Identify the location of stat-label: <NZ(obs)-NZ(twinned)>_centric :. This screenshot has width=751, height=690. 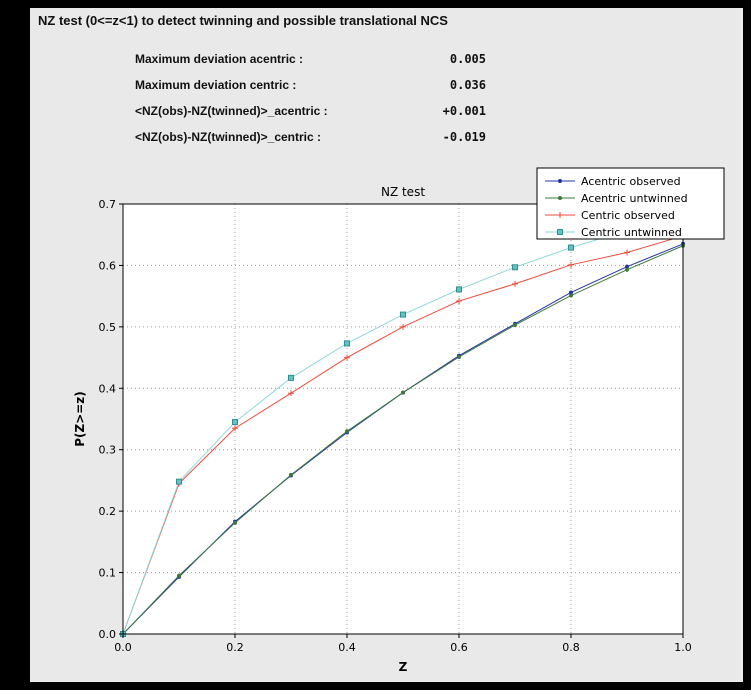
(228, 137).